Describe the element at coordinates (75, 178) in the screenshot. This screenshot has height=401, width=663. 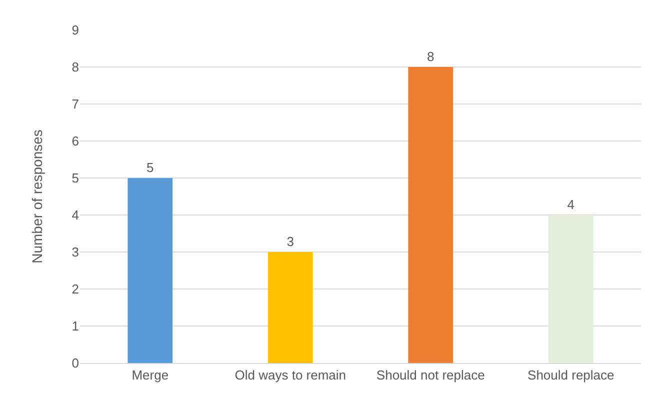
I see `y-tick-label: 5` at that location.